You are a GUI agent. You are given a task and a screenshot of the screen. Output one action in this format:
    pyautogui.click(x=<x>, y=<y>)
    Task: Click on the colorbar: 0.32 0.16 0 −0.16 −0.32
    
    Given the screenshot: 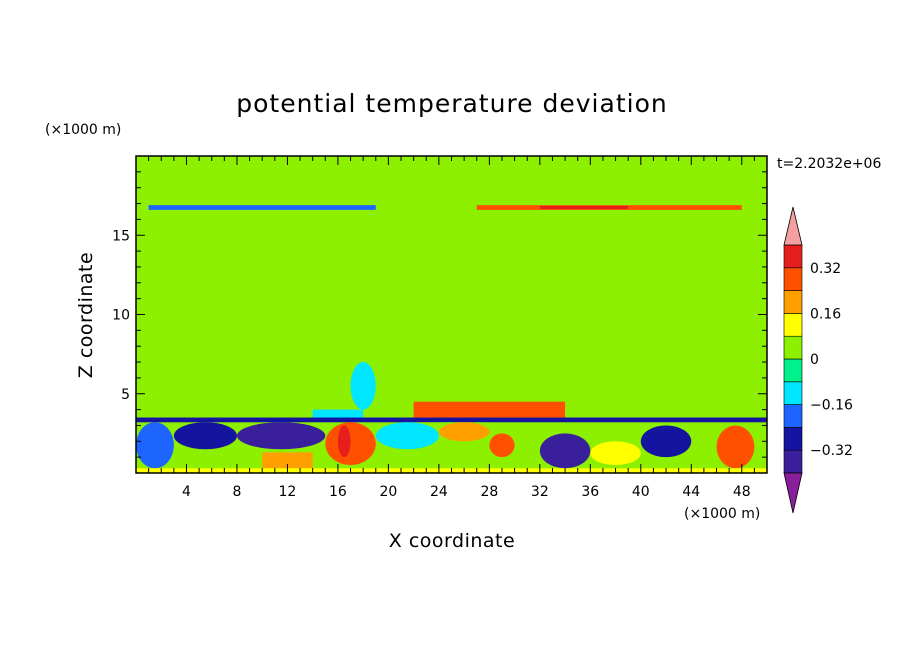 What is the action you would take?
    pyautogui.click(x=818, y=360)
    